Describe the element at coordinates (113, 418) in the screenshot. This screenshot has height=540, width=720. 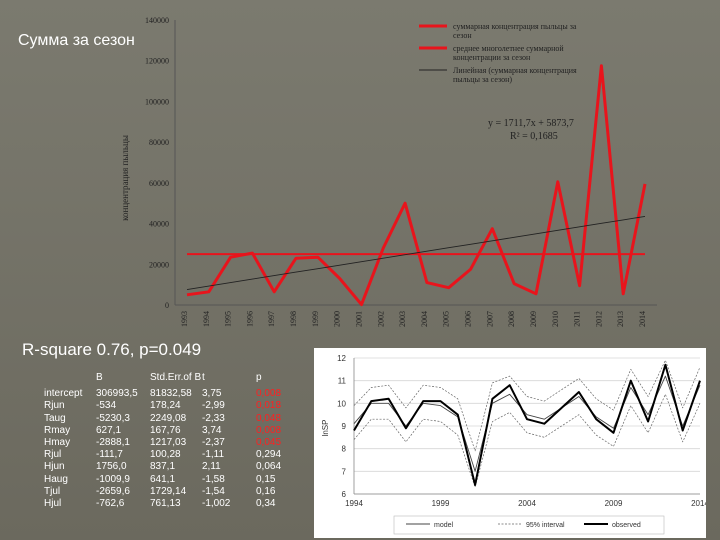
I see `table-cell: -5230,3` at that location.